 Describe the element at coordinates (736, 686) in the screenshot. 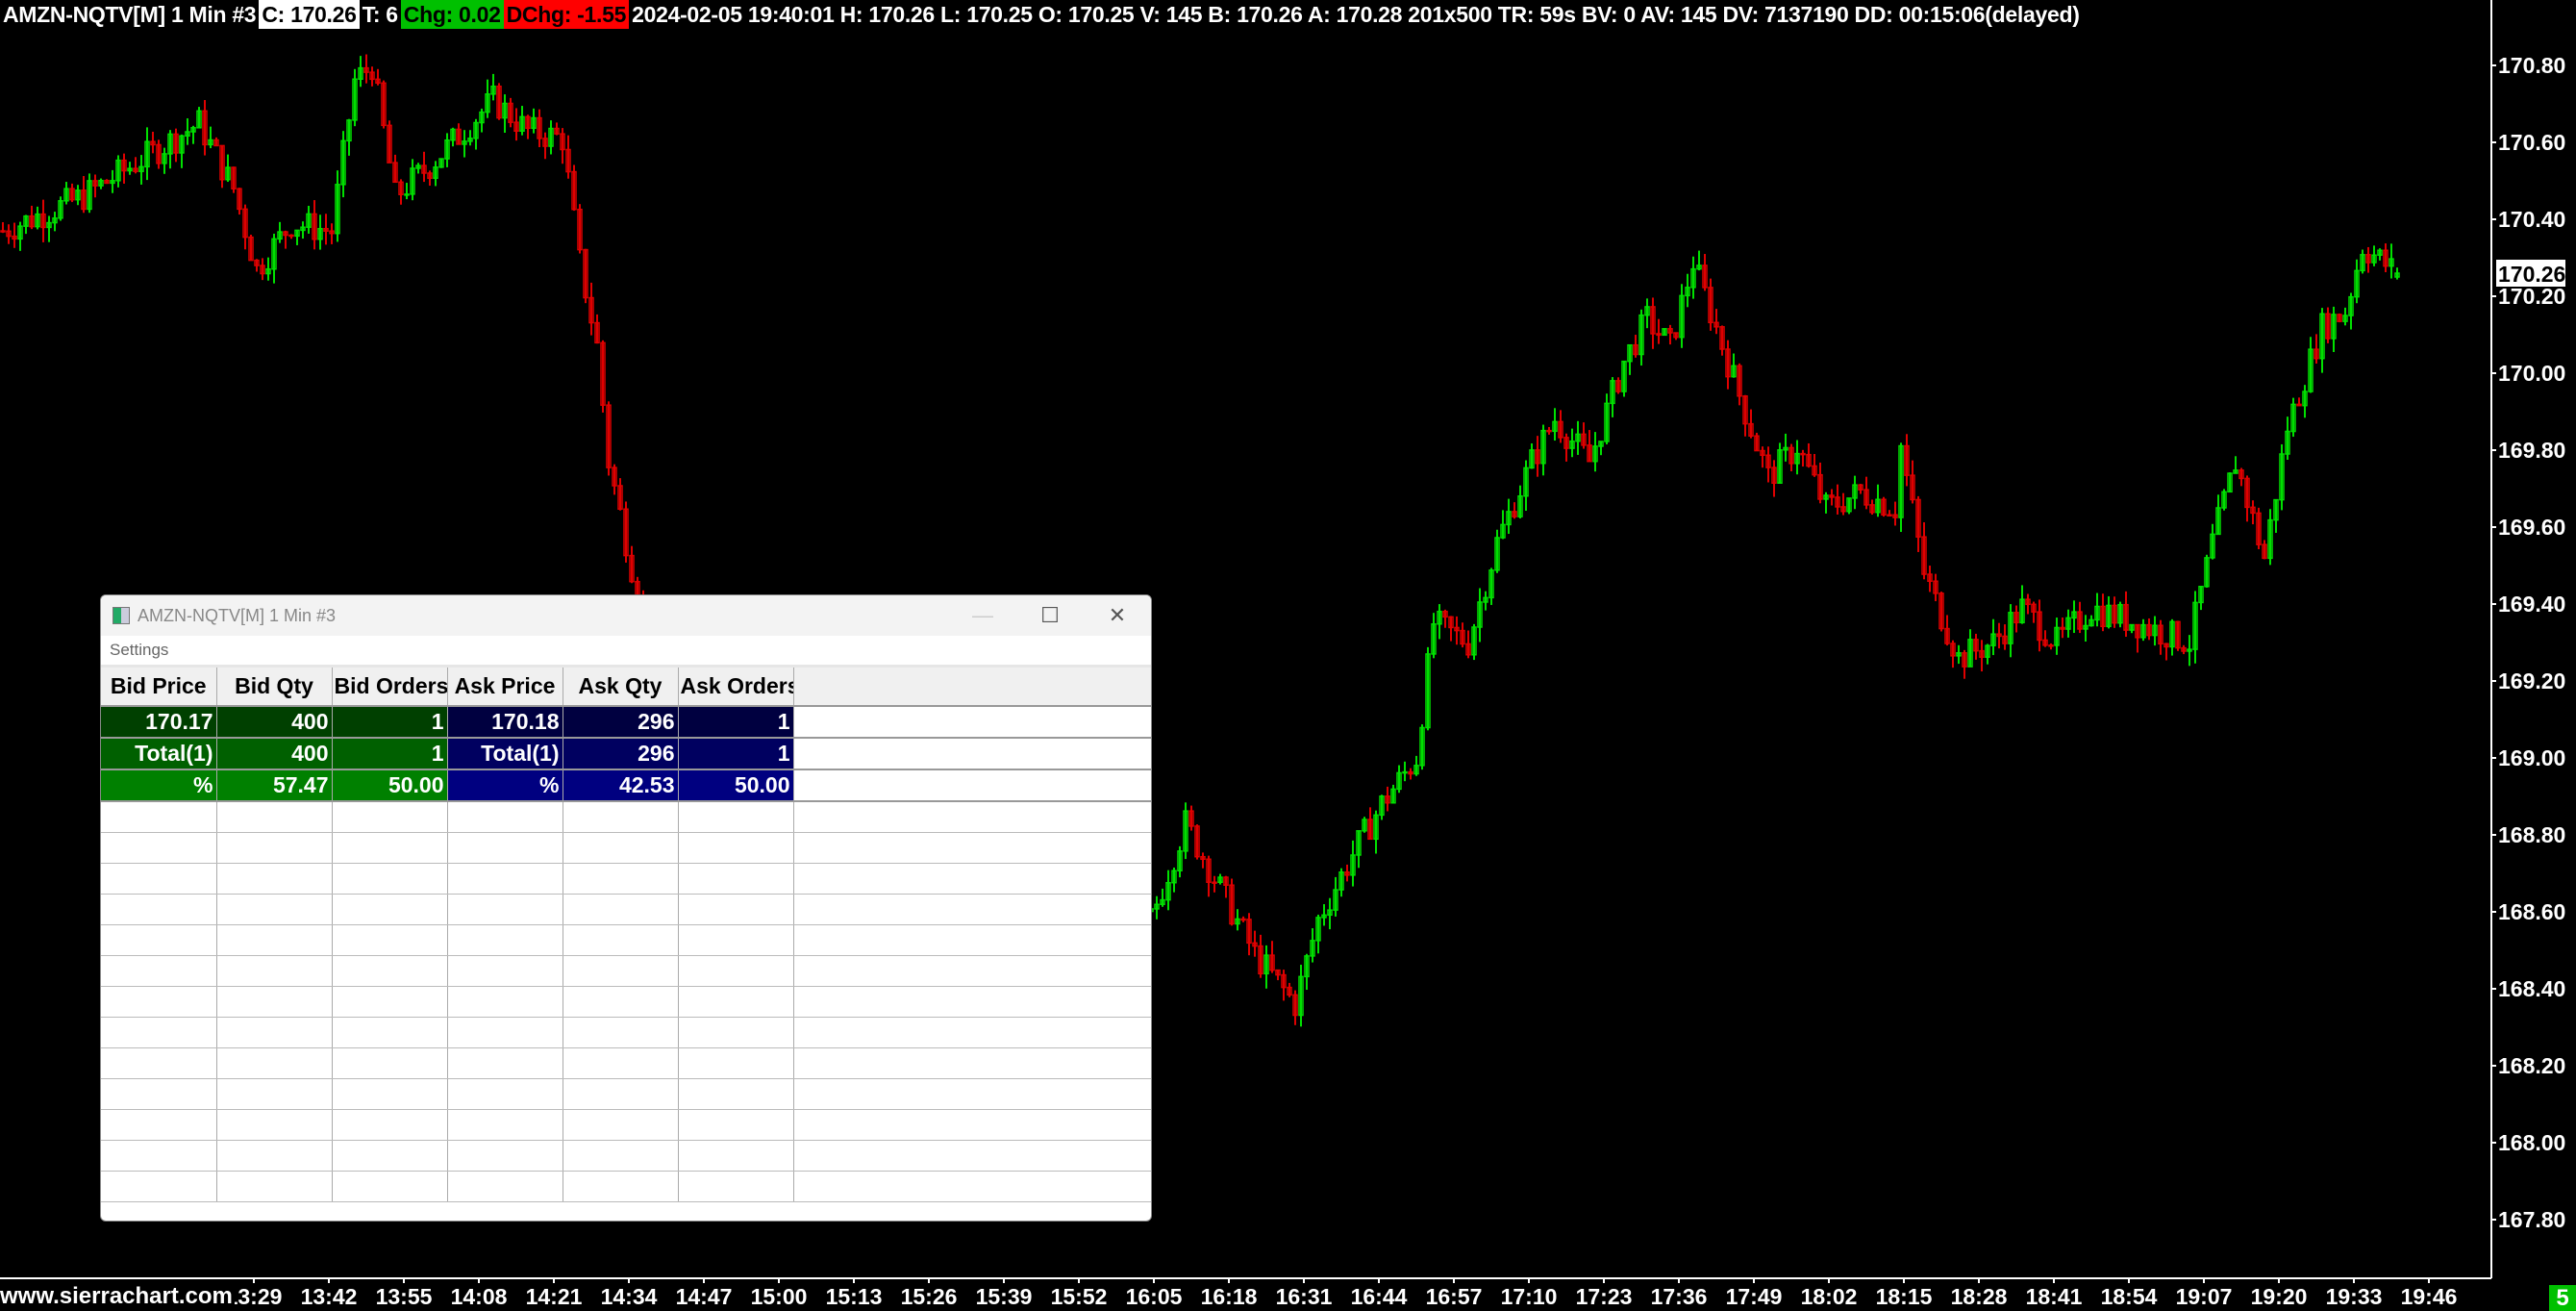

I see `column-header: Ask Orders` at that location.